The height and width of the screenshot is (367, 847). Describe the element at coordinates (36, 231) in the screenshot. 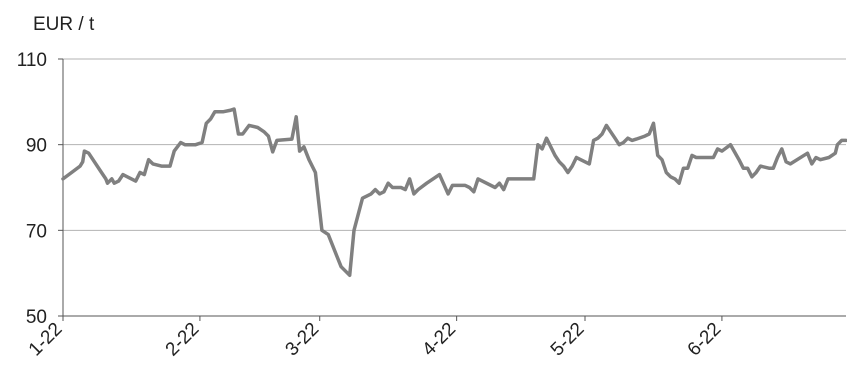

I see `y-tick-label-70: 70` at that location.